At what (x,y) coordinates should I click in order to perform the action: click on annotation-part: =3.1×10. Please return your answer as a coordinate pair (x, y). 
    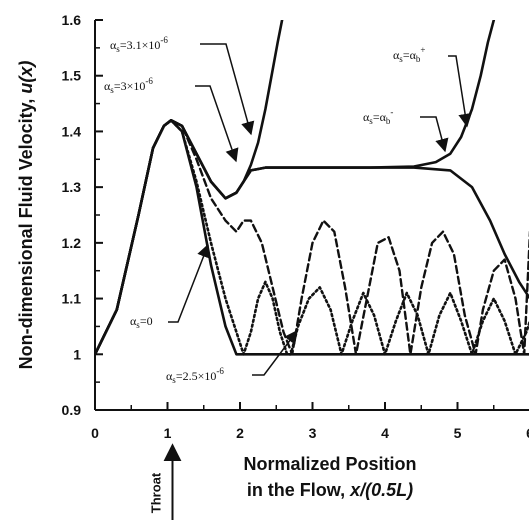
    Looking at the image, I should click on (140, 45).